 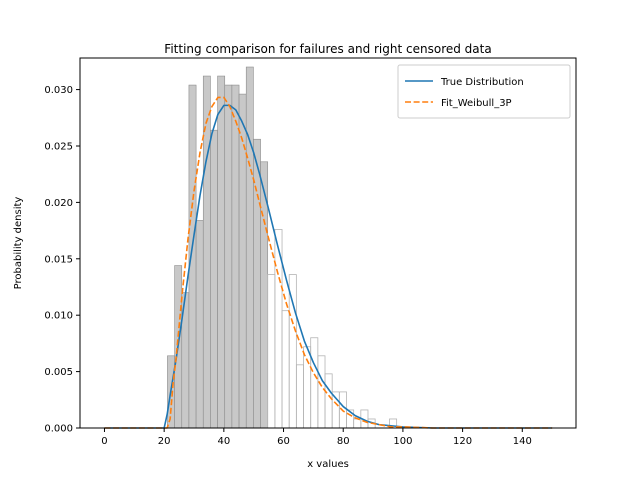 I want to click on y-axis-label: Probability density, so click(x=18, y=243).